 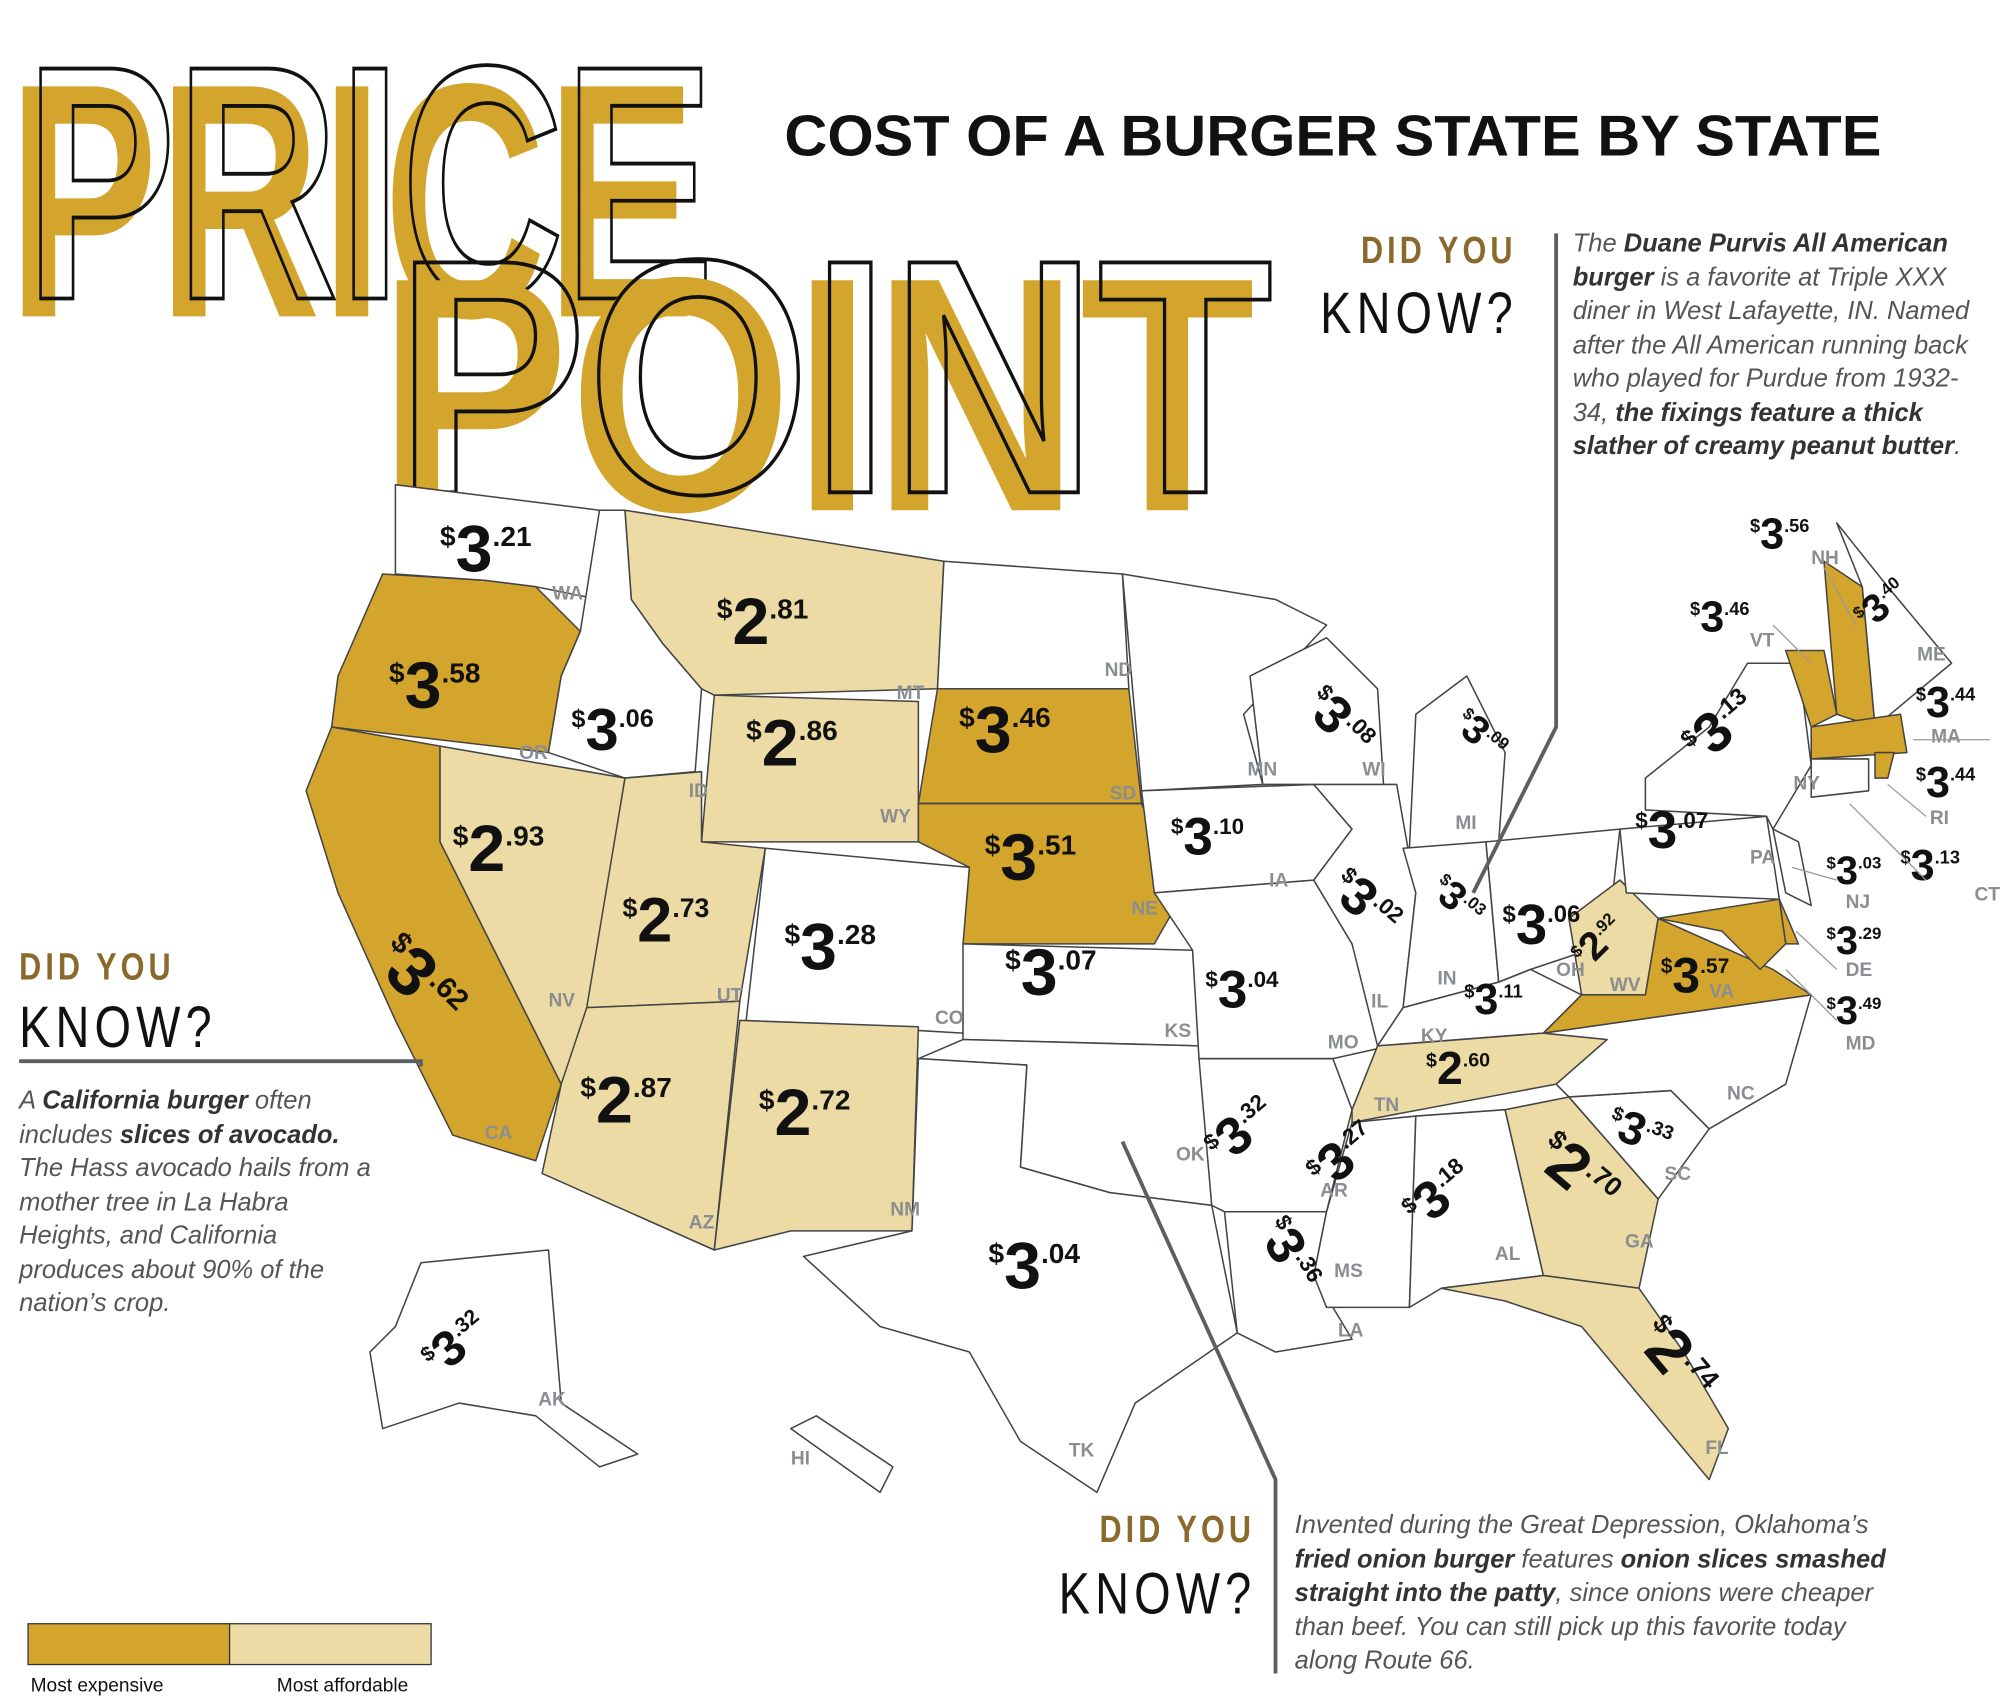 What do you see at coordinates (1946, 783) in the screenshot?
I see `state-price: $3.44` at bounding box center [1946, 783].